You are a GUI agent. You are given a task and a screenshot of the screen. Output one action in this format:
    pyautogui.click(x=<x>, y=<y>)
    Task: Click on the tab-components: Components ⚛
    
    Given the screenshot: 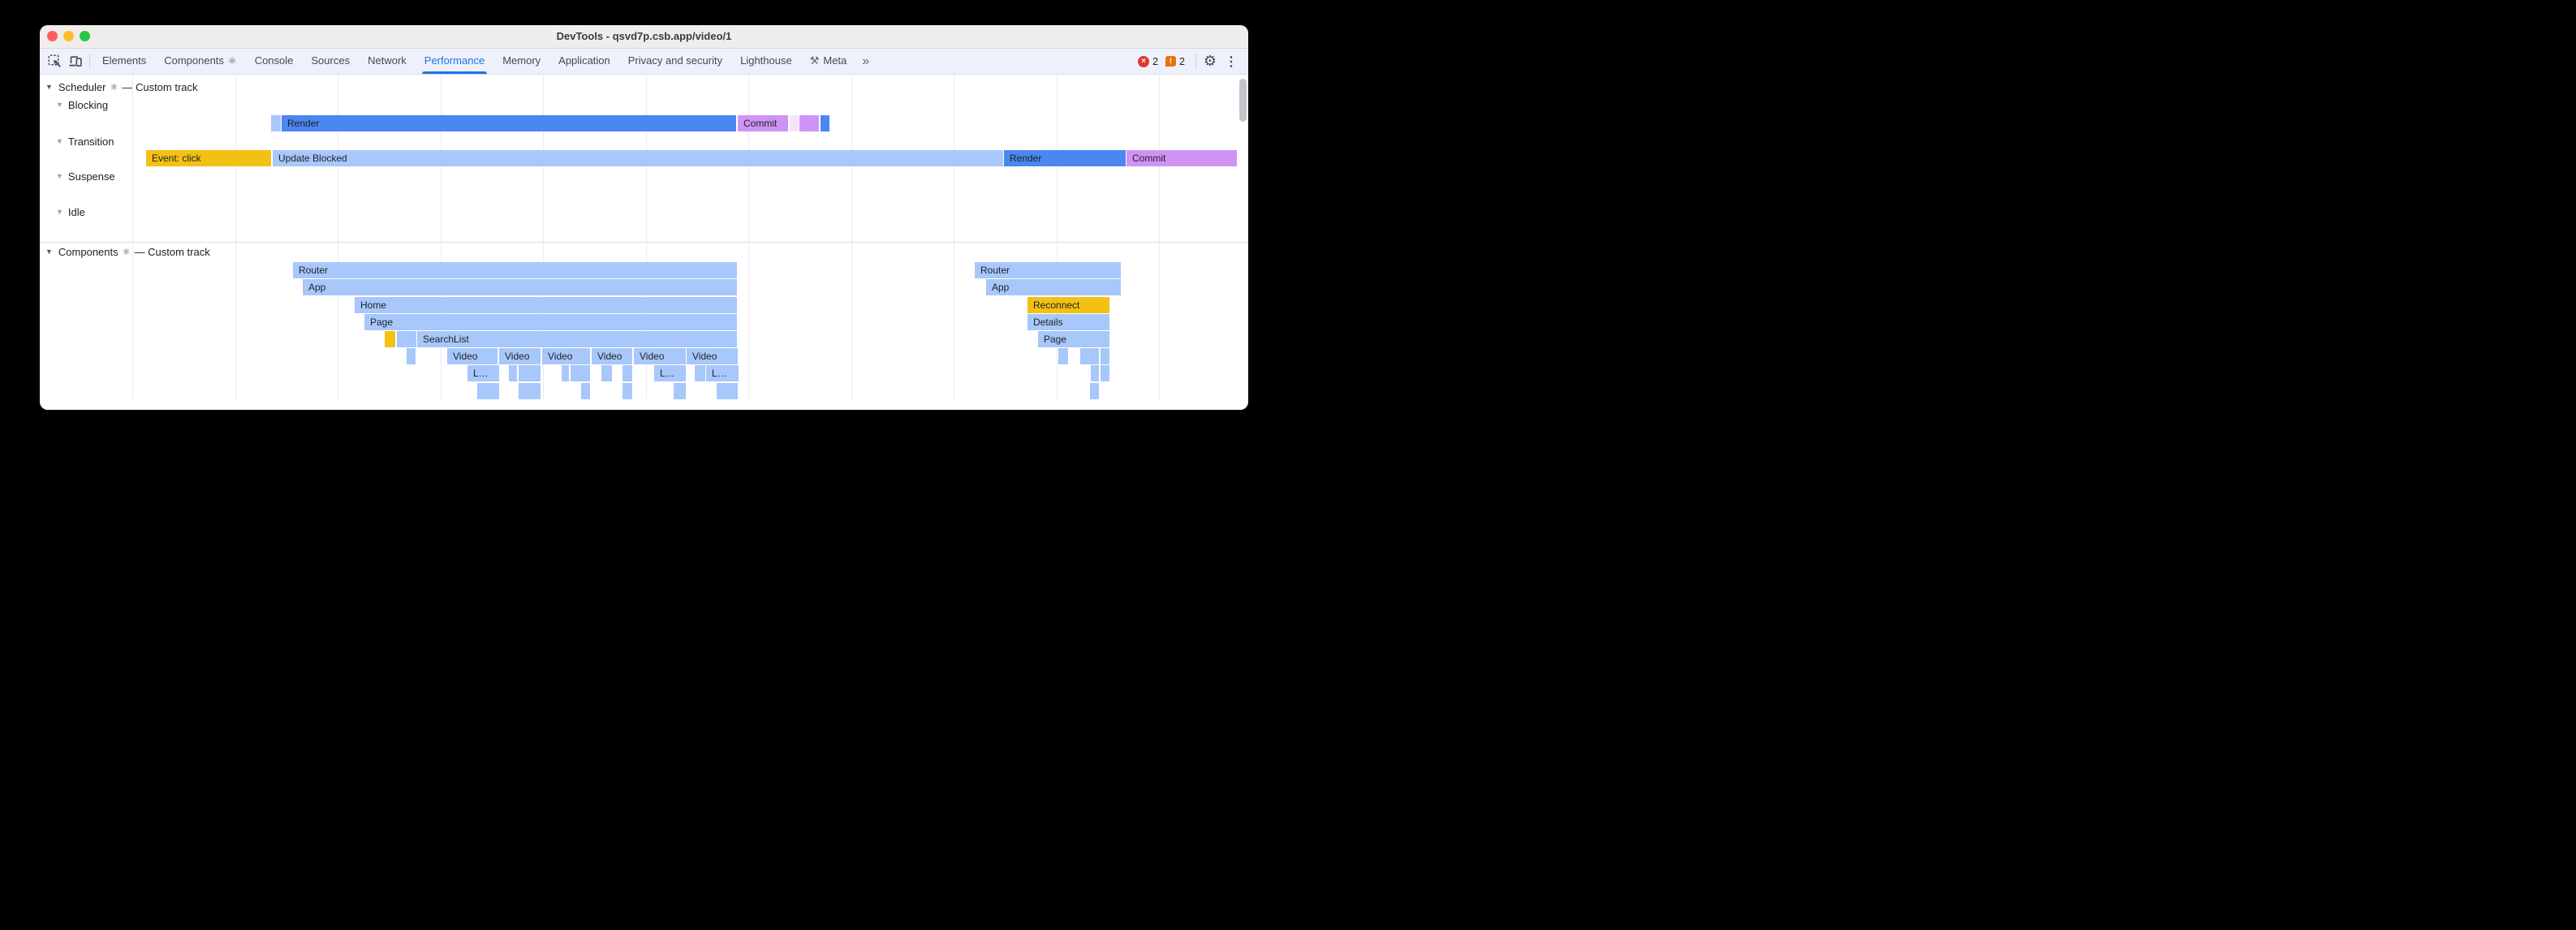 What is the action you would take?
    pyautogui.click(x=200, y=61)
    